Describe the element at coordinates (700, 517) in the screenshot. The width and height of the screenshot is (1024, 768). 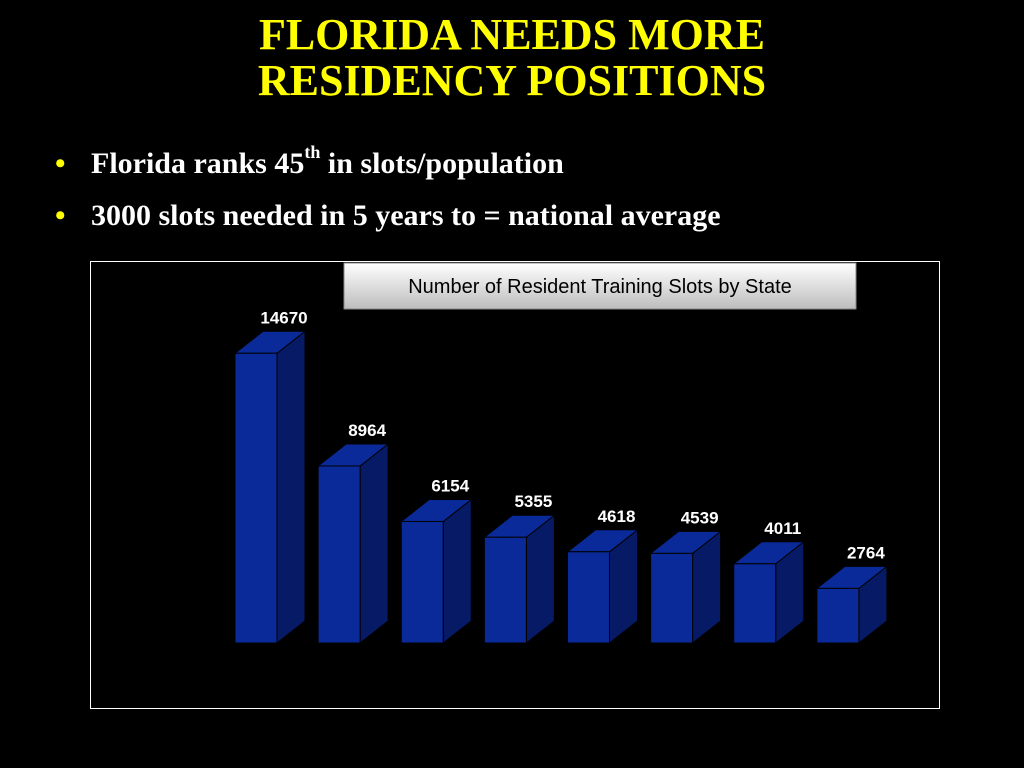
I see `data-label: 4539` at that location.